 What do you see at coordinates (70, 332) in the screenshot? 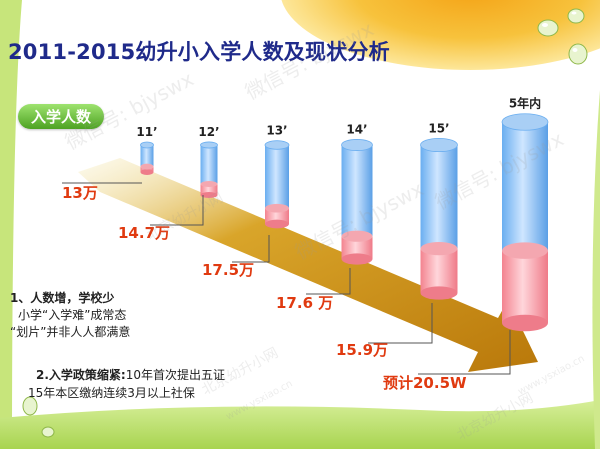
I see `note1-line2: “划片”并非人人都满意` at bounding box center [70, 332].